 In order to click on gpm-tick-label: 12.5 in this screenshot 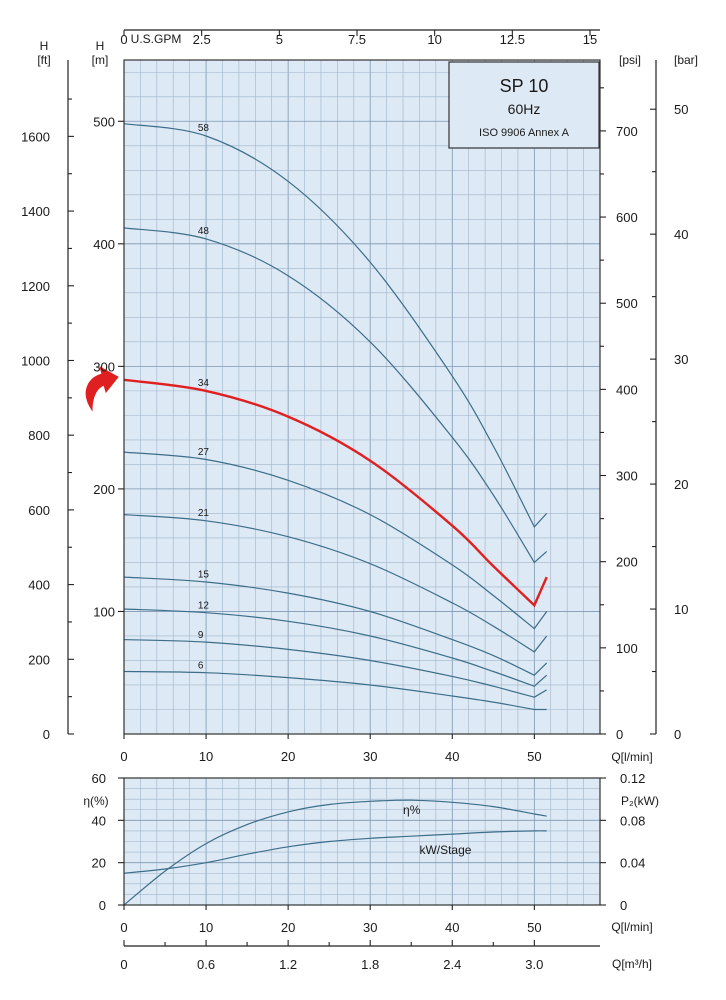, I will do `click(512, 39)`.